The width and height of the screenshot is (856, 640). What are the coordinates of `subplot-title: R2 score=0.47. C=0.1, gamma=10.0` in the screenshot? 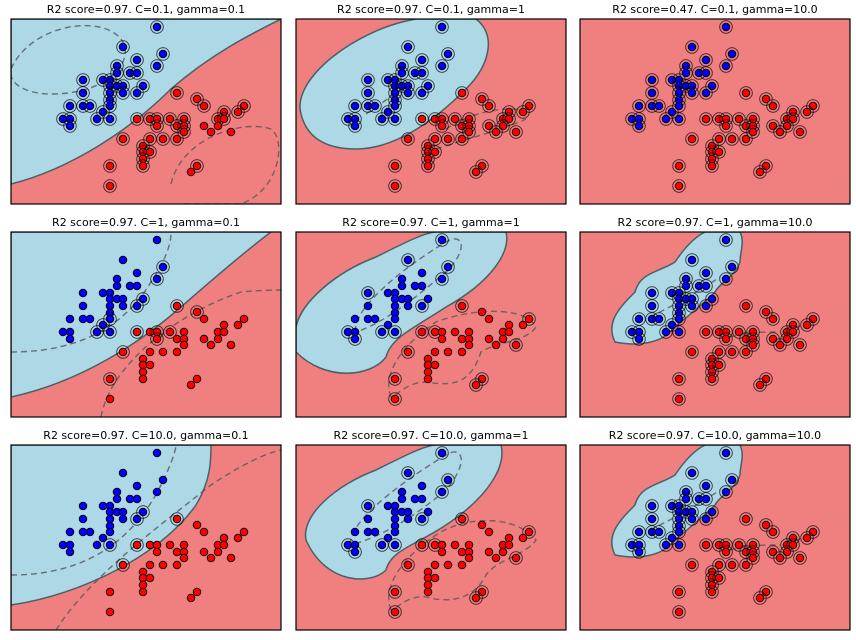 It's located at (715, 9).